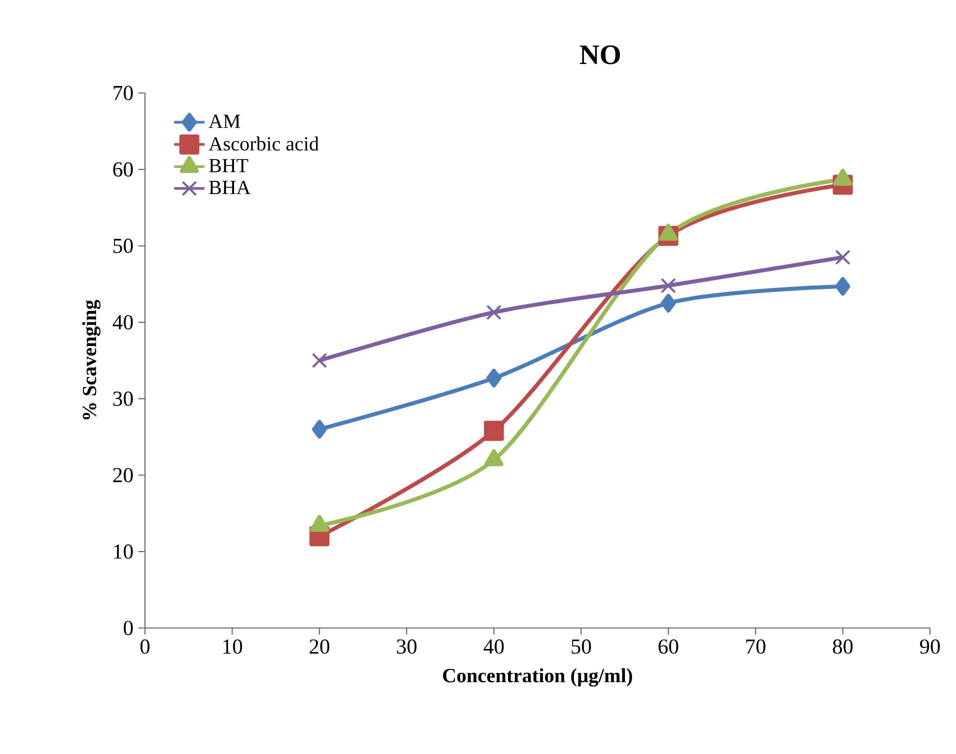 The width and height of the screenshot is (956, 754). What do you see at coordinates (123, 246) in the screenshot?
I see `y-tick-label: 50` at bounding box center [123, 246].